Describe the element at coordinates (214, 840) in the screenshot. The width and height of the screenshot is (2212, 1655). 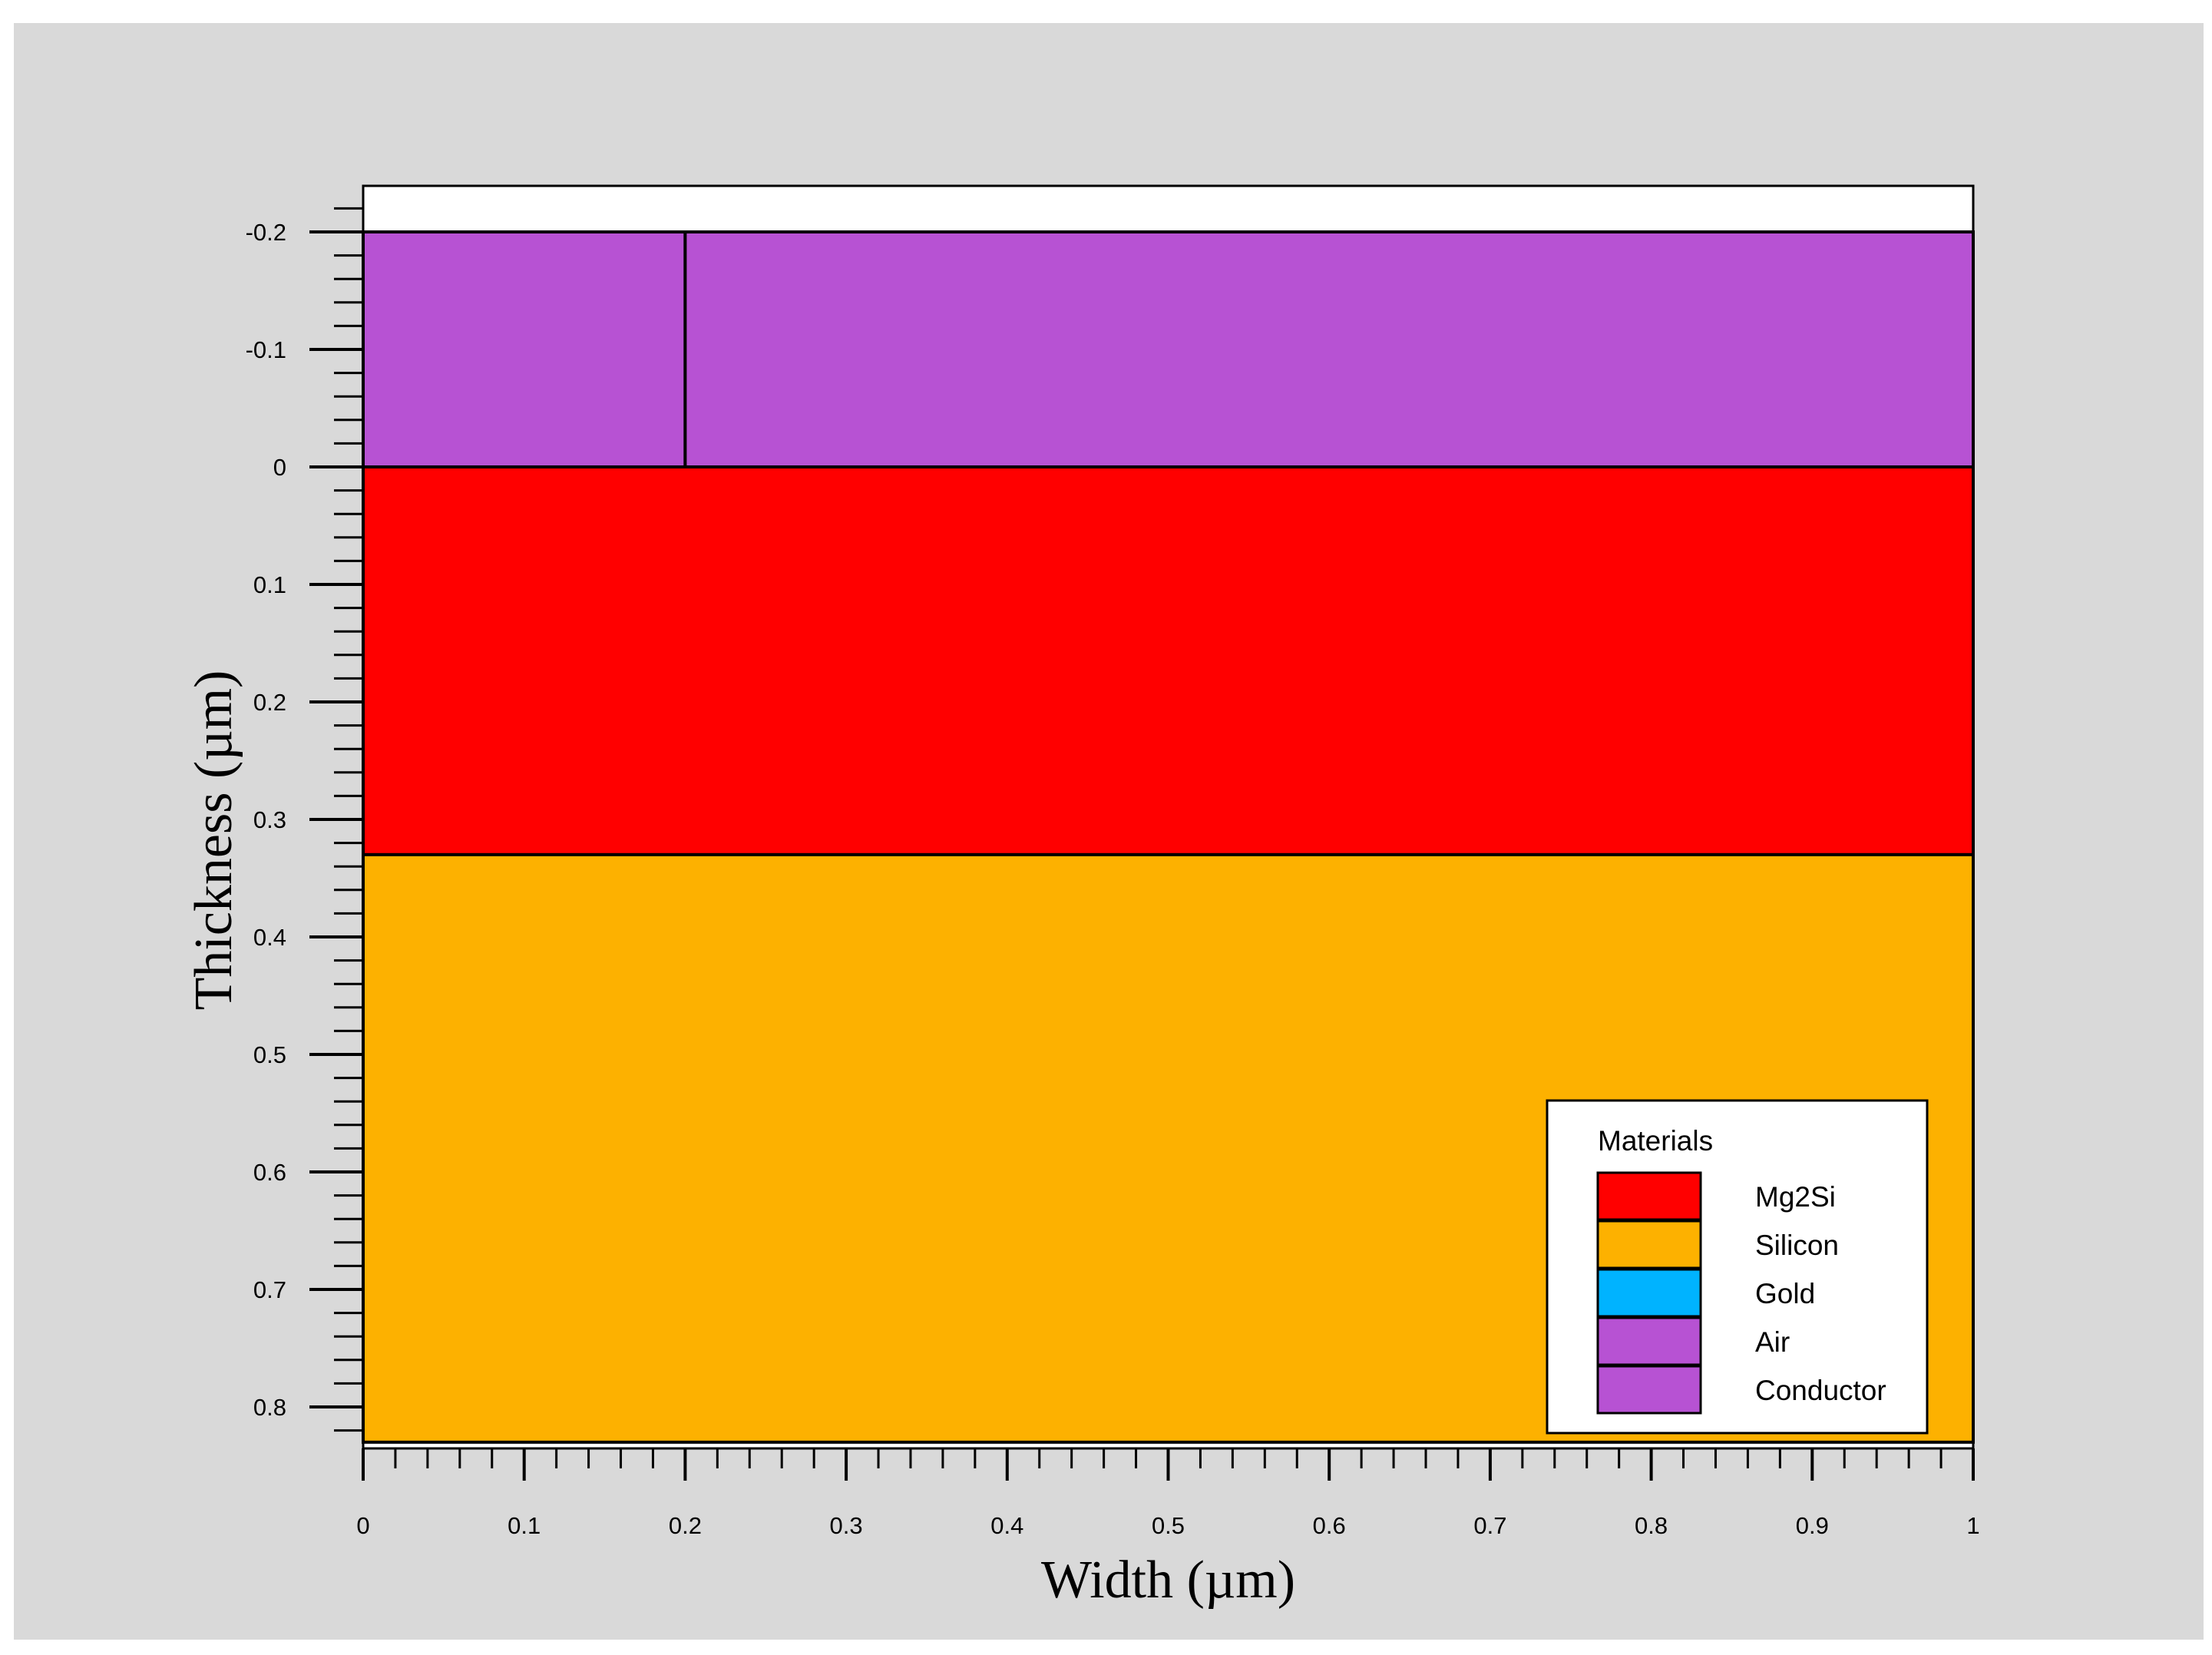
I see `y-axis-title: Thickness (µm)` at that location.